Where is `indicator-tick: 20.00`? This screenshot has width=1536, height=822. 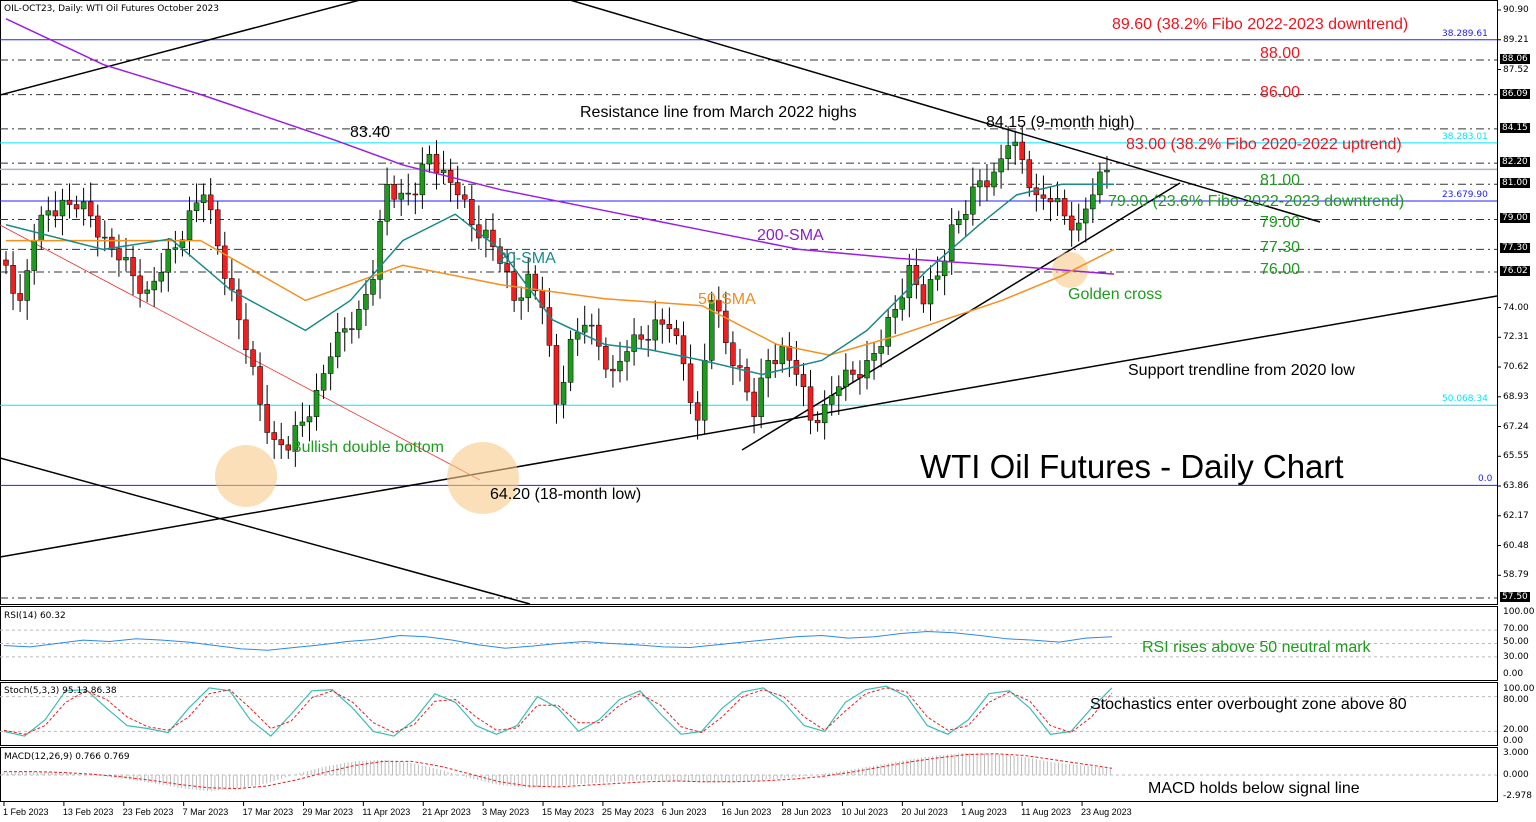 indicator-tick: 20.00 is located at coordinates (1516, 730).